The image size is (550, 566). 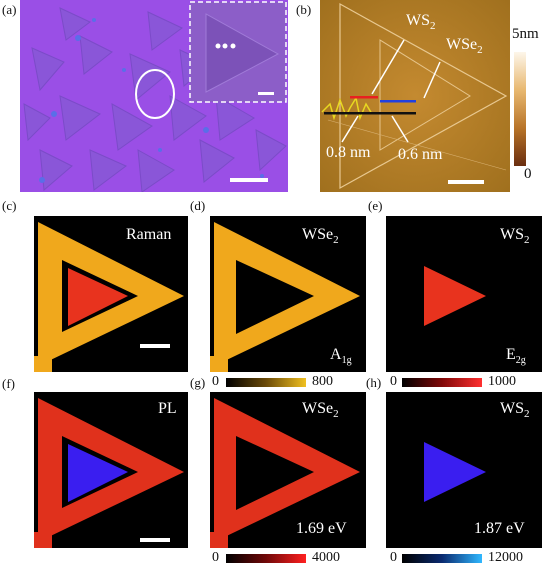 What do you see at coordinates (320, 236) in the screenshot?
I see `raman-wse2-title: WSe2` at bounding box center [320, 236].